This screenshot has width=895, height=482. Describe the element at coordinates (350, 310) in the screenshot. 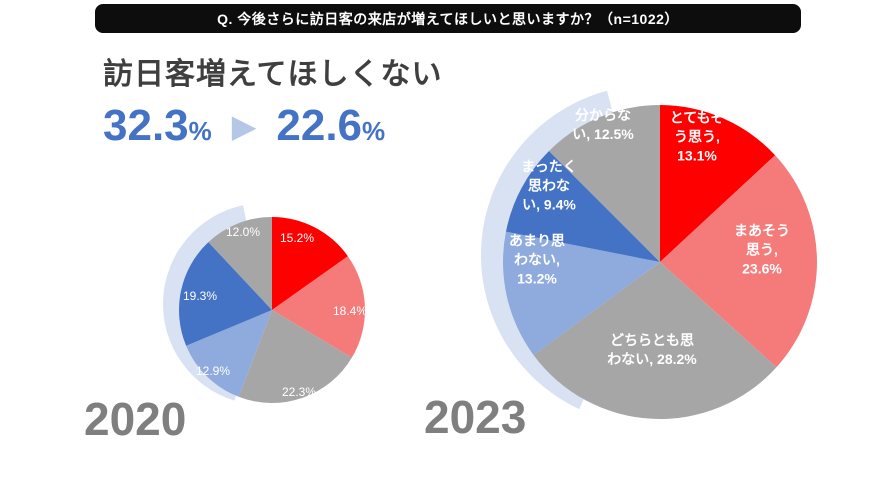

I see `slice-label: 18.4%` at that location.